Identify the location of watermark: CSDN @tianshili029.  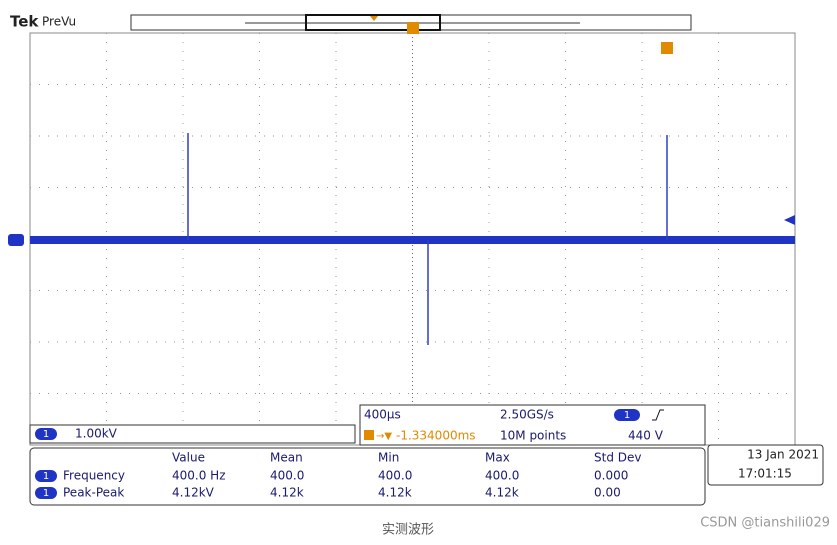
(765, 523).